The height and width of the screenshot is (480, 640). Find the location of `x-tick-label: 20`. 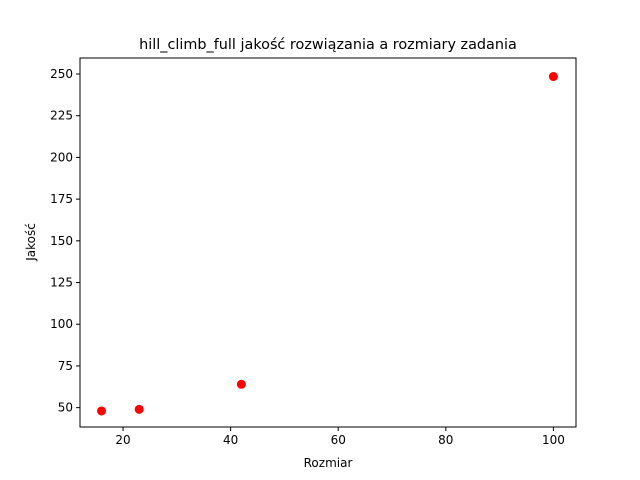

x-tick-label: 20 is located at coordinates (122, 440).